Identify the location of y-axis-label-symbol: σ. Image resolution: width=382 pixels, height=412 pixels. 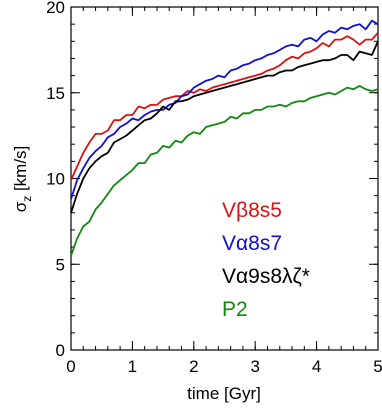
(20, 206).